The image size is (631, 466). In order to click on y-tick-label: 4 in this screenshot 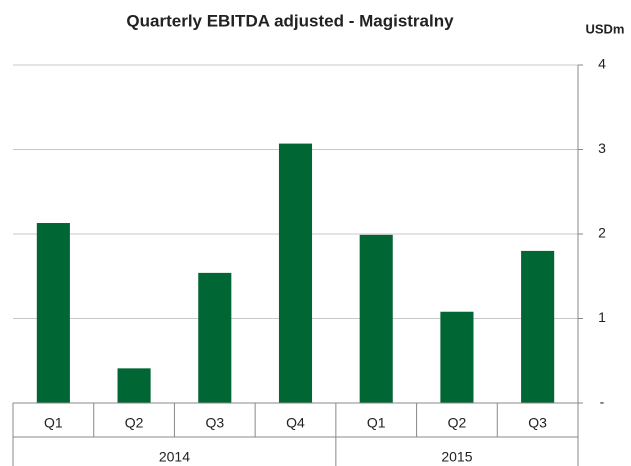, I will do `click(602, 64)`.